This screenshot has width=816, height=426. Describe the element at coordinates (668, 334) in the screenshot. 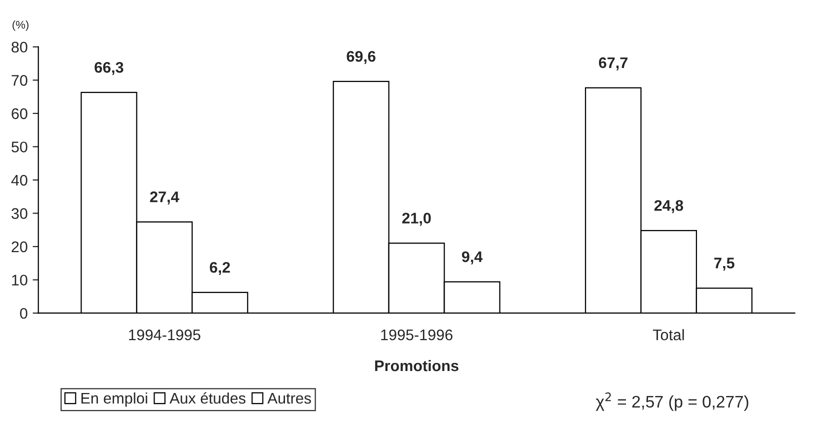

I see `x-tick-label: Total` at that location.